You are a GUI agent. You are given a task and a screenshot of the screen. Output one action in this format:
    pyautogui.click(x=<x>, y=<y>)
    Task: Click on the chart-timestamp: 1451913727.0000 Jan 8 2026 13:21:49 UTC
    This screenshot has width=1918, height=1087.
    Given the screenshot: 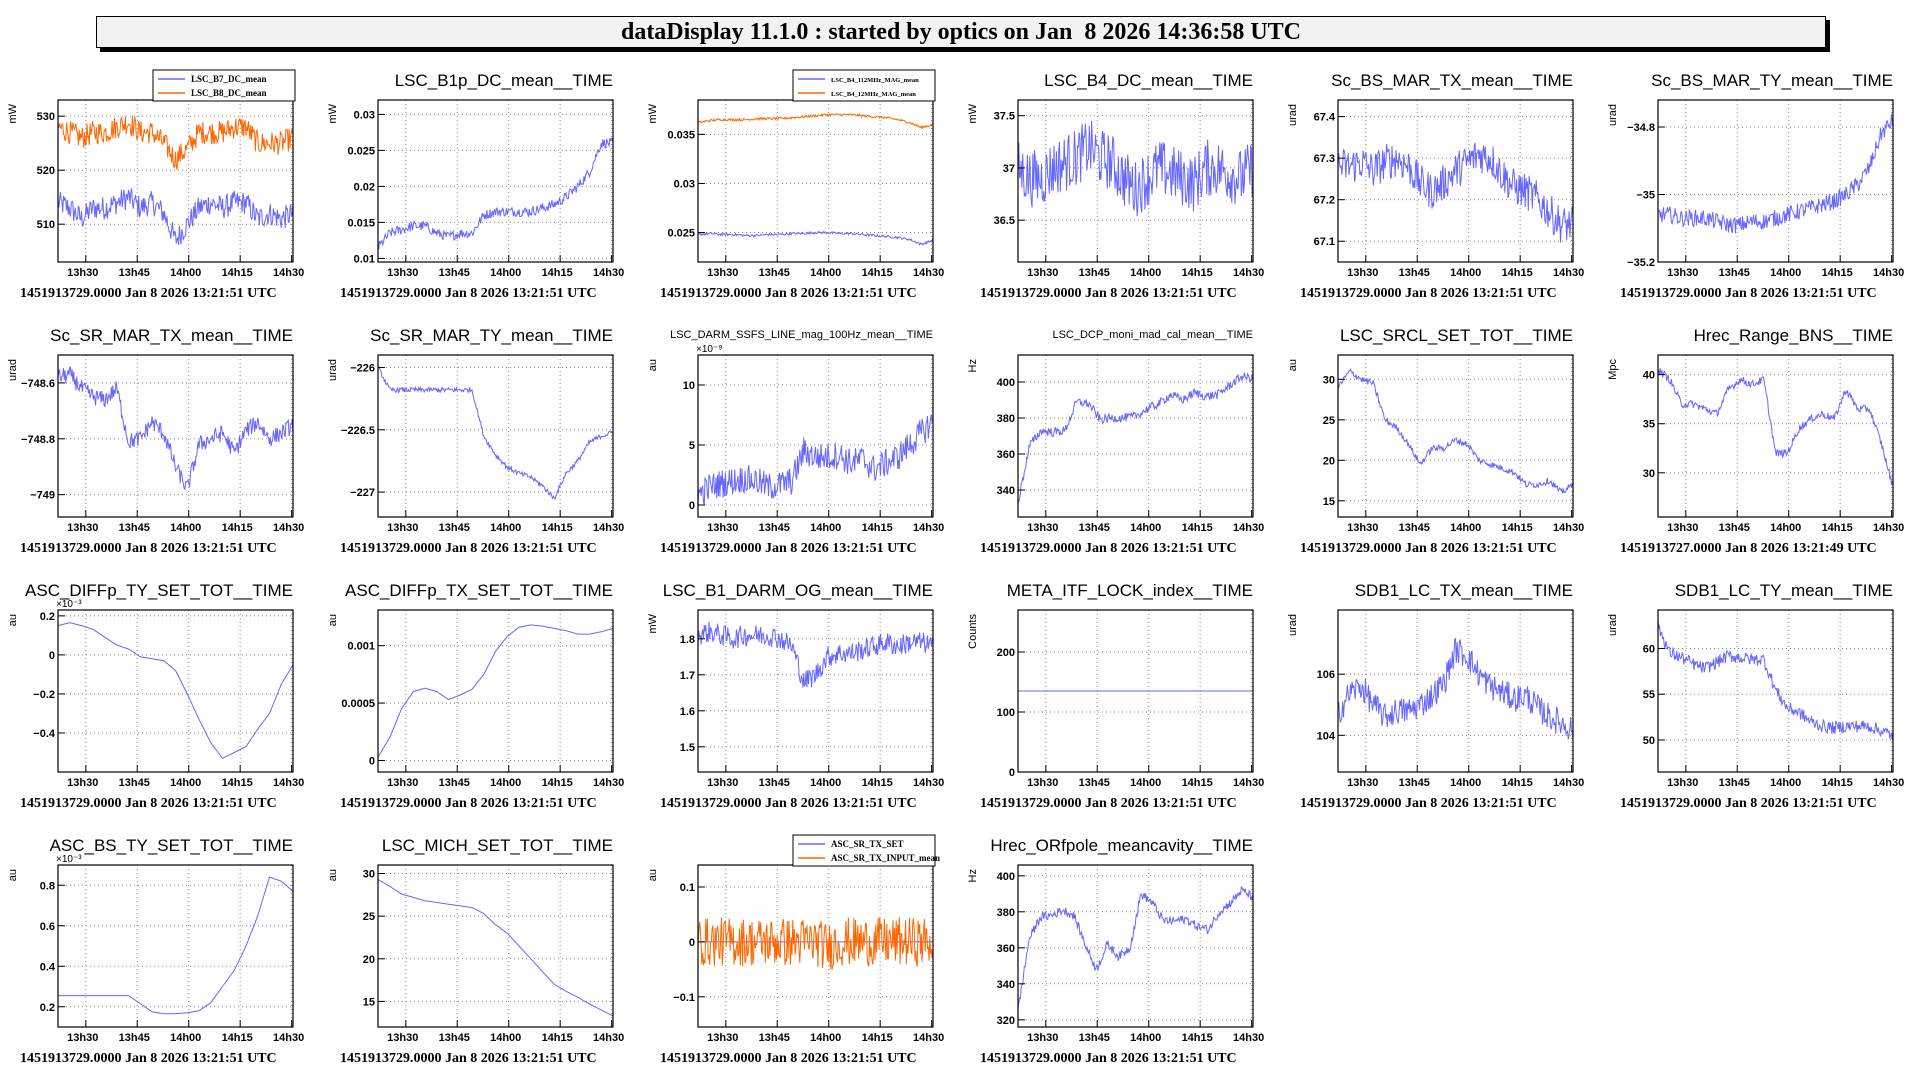 What is the action you would take?
    pyautogui.click(x=1748, y=548)
    